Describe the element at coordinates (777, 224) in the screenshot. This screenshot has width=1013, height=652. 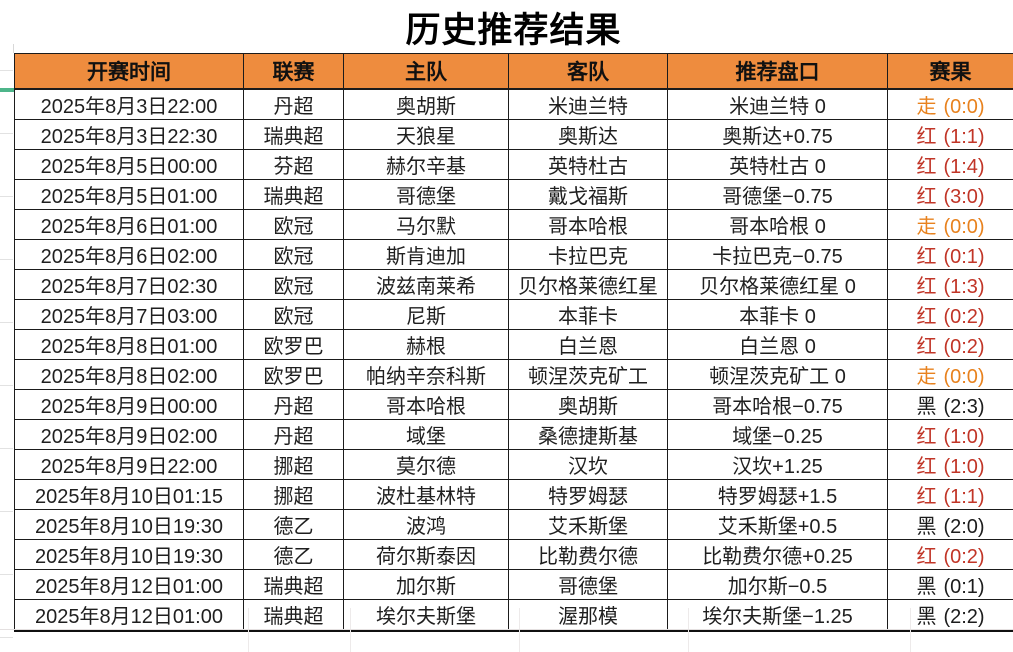
I see `cell-handicap: 哥本哈根 0` at that location.